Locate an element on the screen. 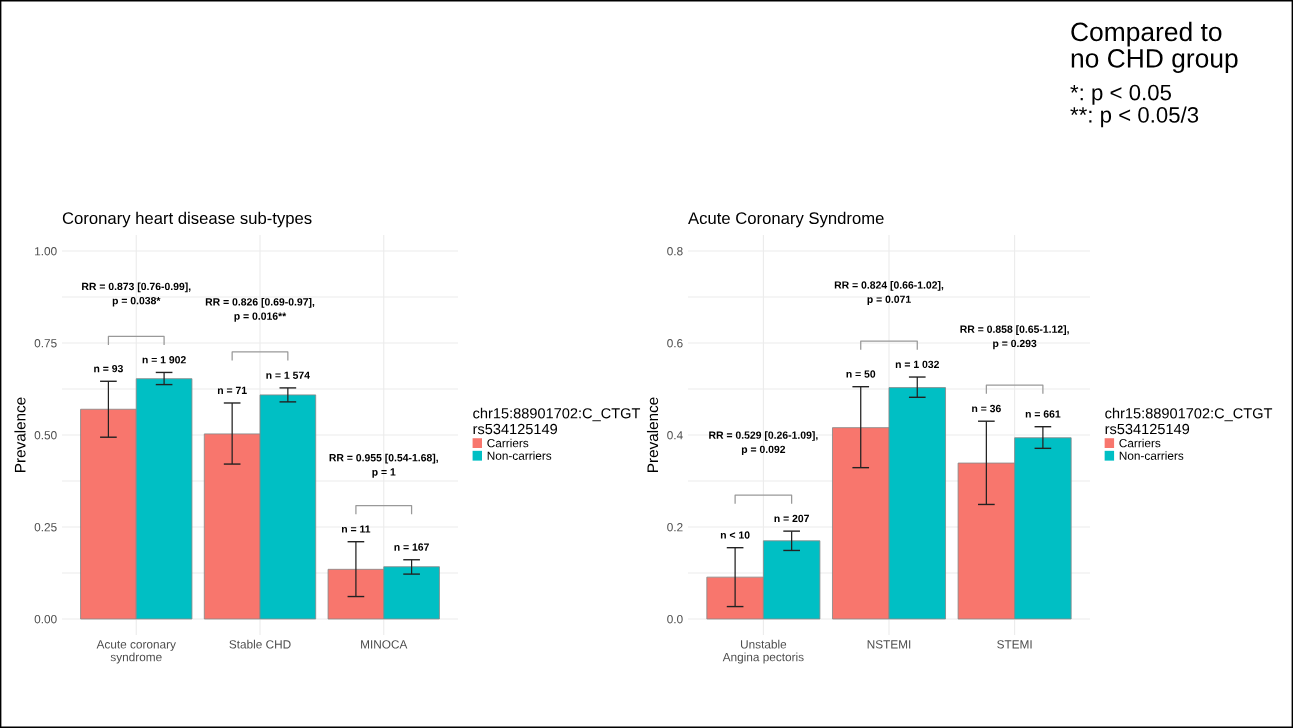  y-tick-label: 0.0 is located at coordinates (675, 619).